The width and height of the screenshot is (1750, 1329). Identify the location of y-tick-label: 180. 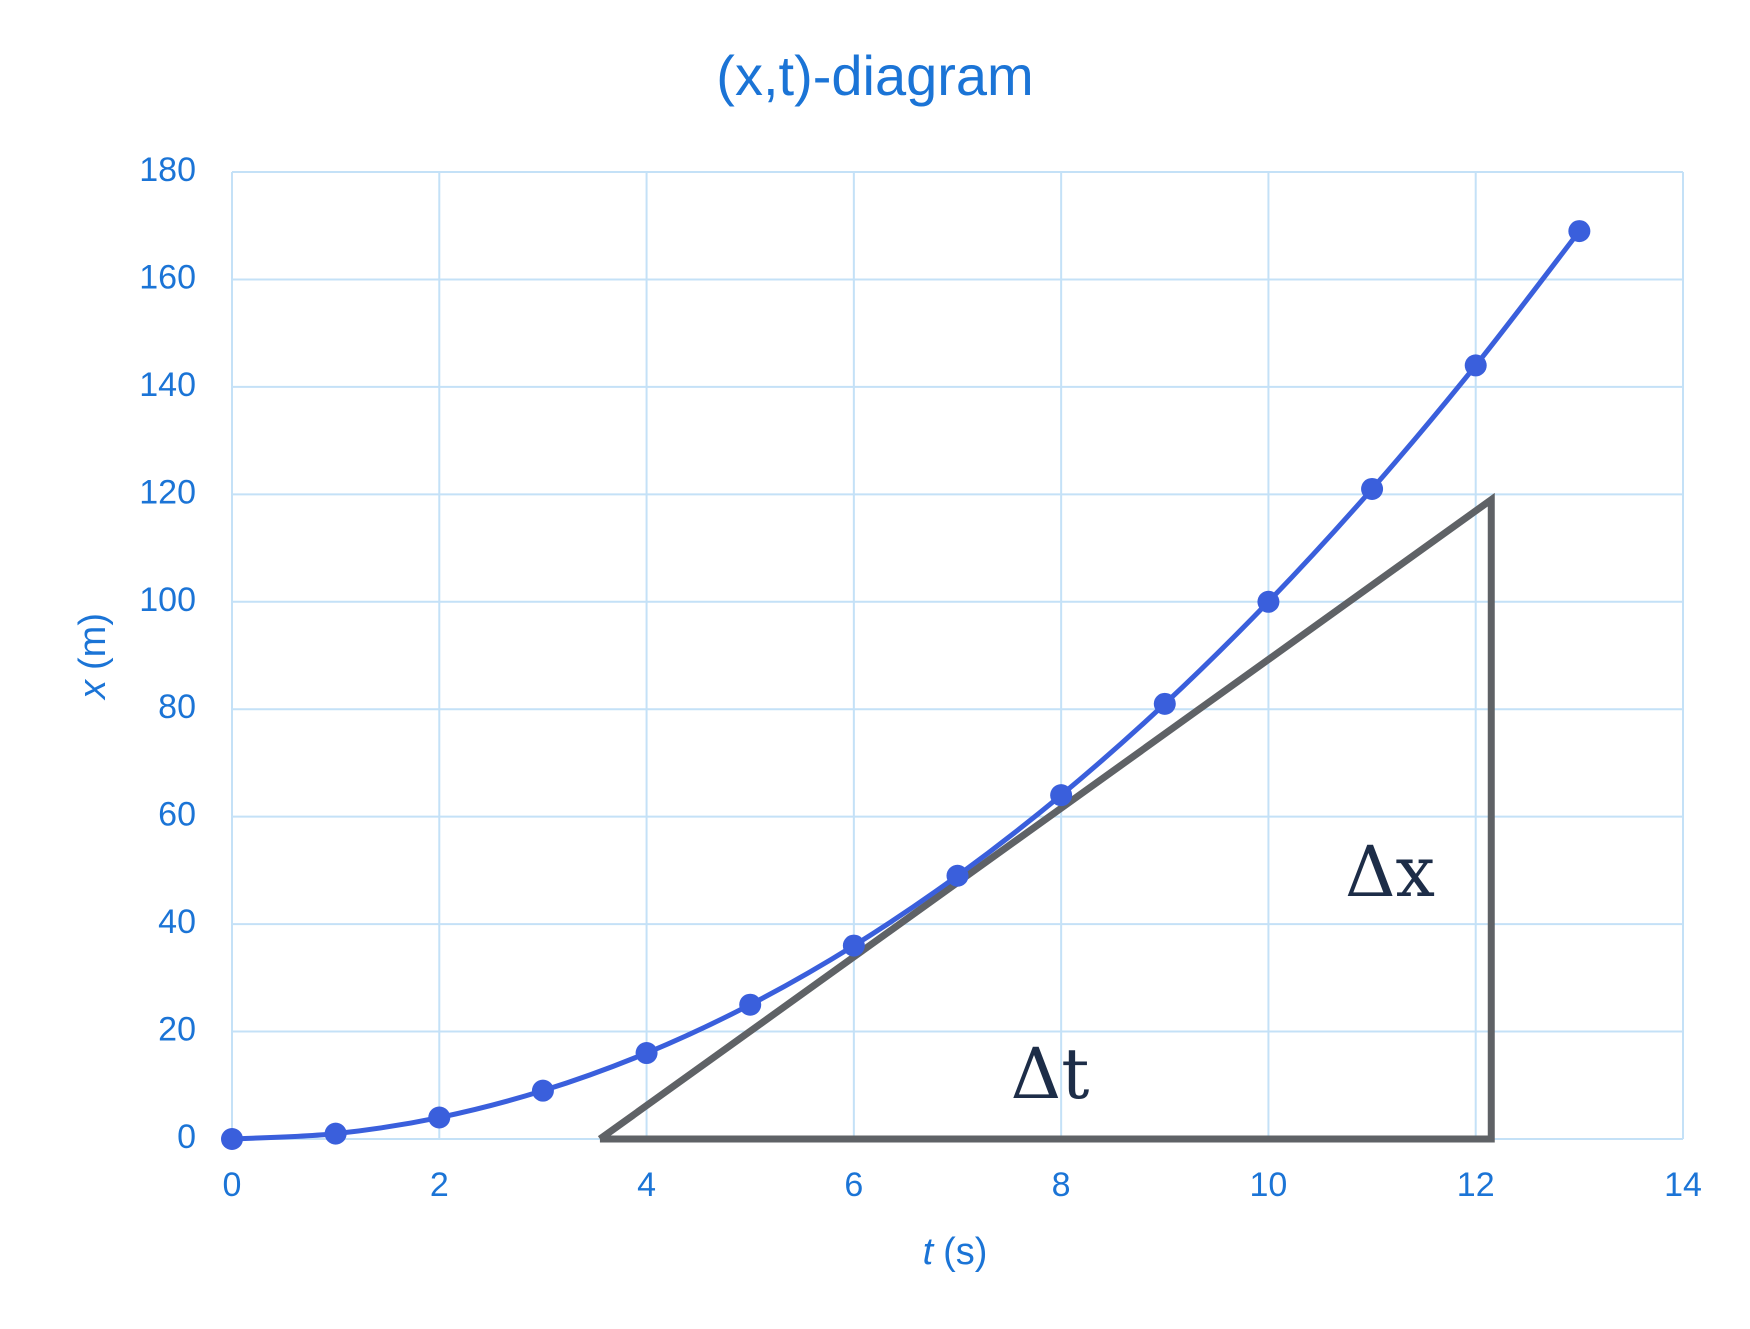
(167, 170).